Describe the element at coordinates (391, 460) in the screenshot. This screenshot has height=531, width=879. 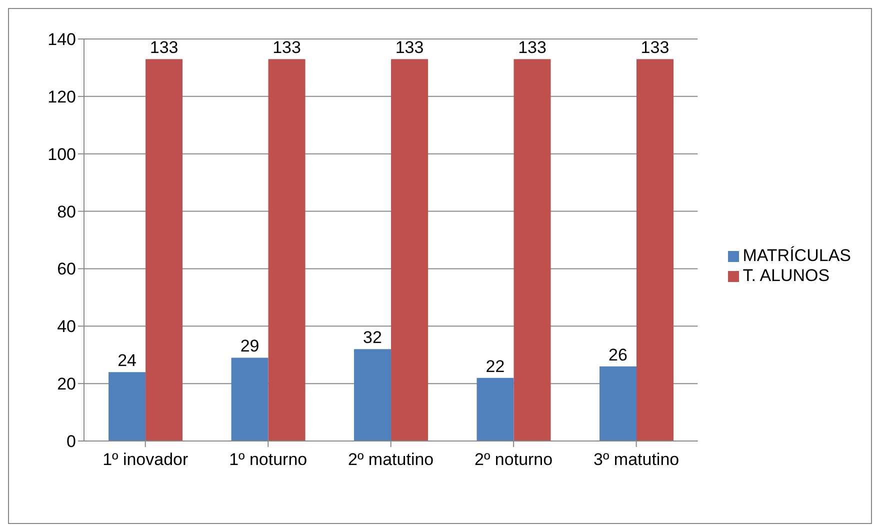
I see `x-tick-label: 2º matutino` at that location.